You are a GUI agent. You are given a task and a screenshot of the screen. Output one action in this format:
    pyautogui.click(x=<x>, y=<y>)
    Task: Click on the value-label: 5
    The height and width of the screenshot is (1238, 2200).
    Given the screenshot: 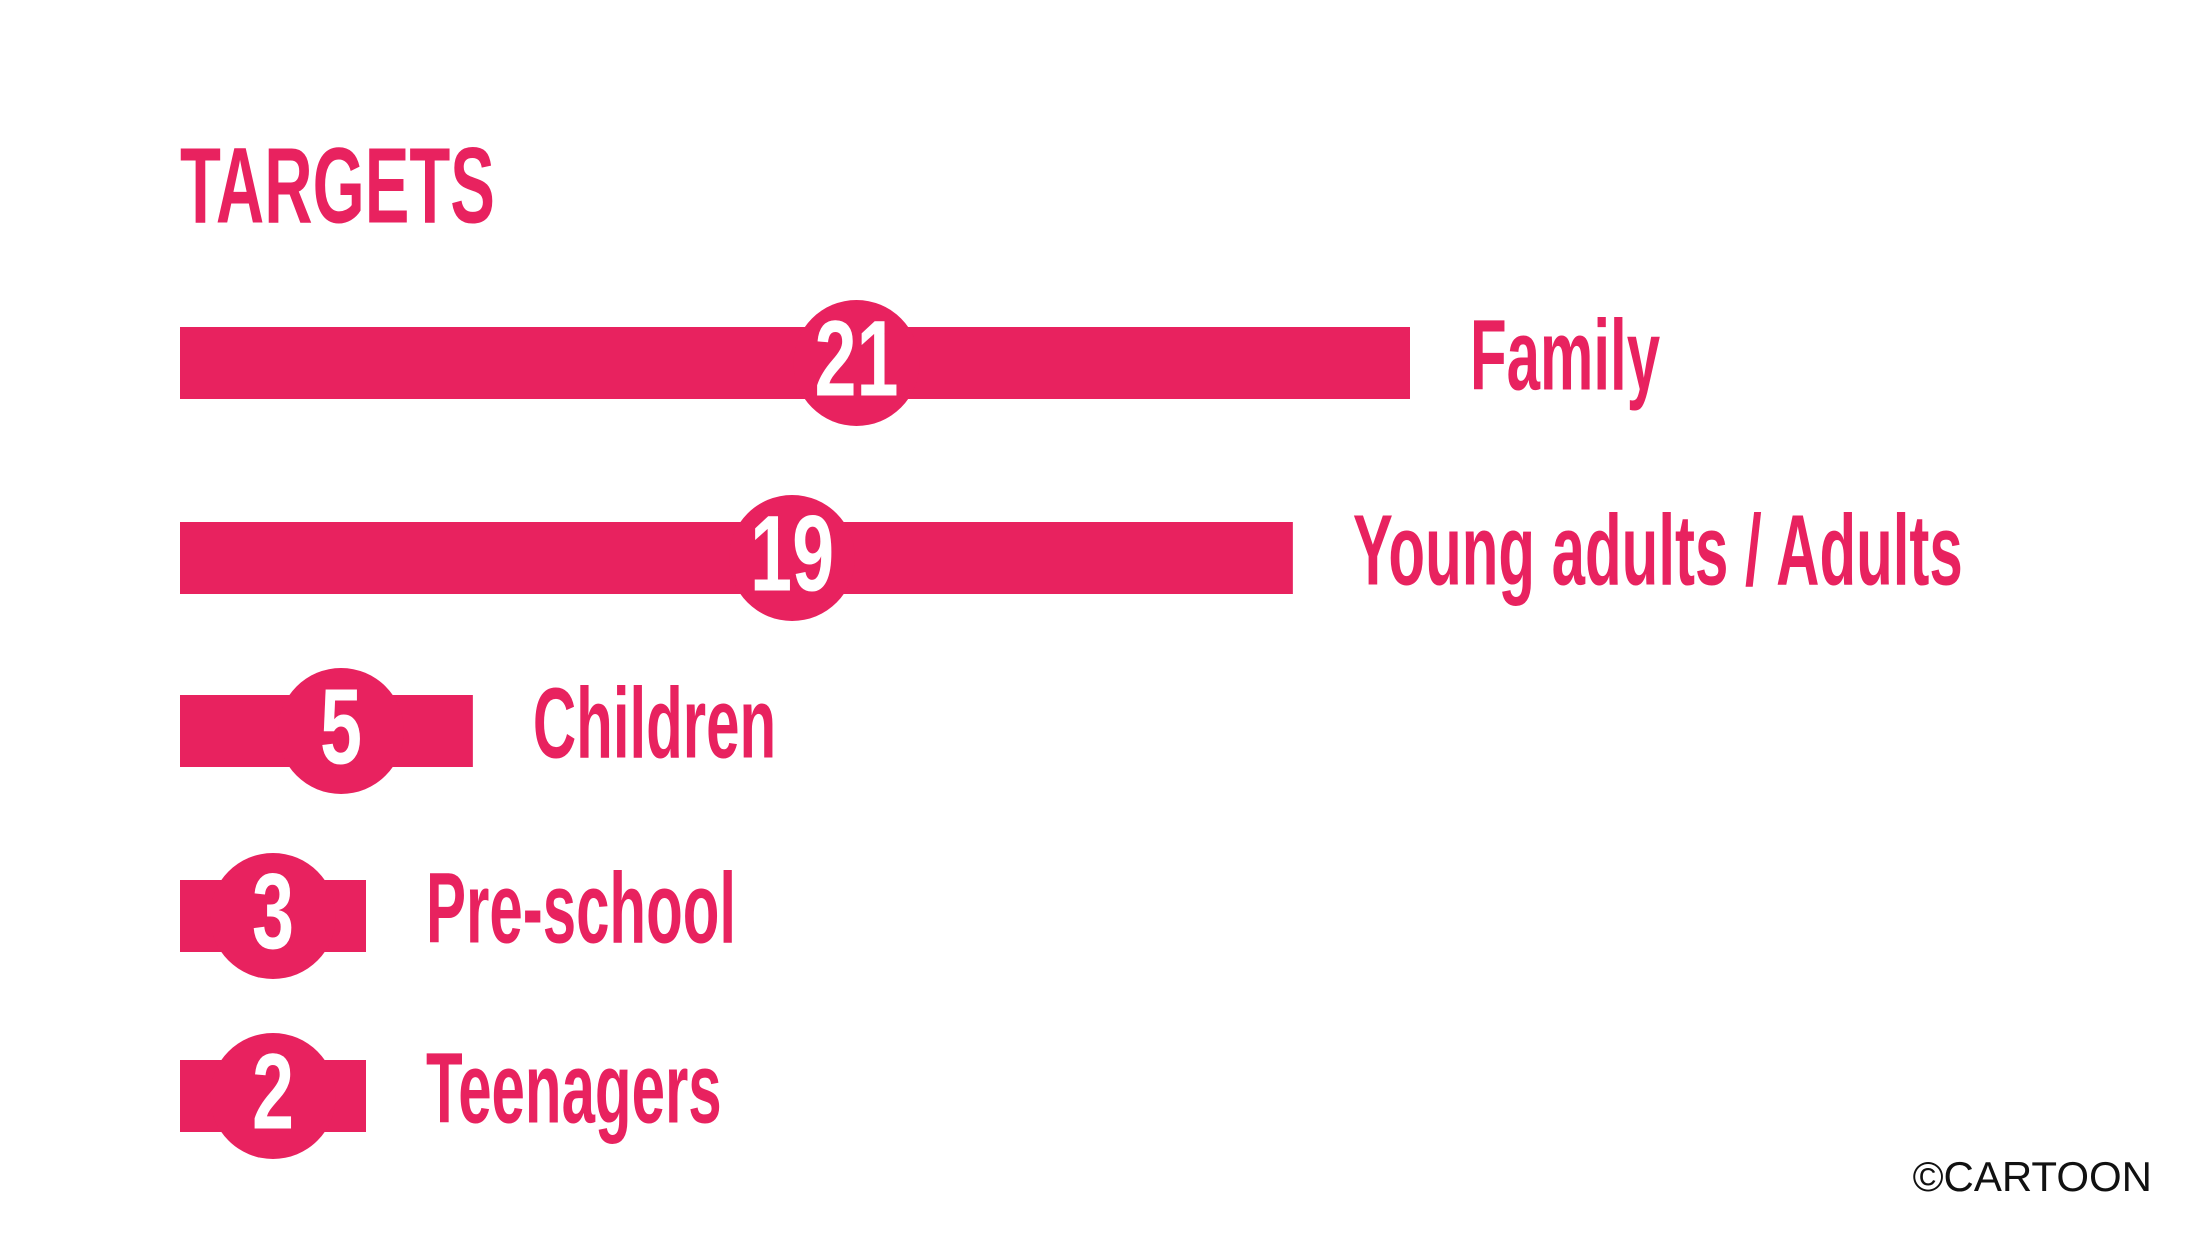 What is the action you would take?
    pyautogui.click(x=341, y=726)
    